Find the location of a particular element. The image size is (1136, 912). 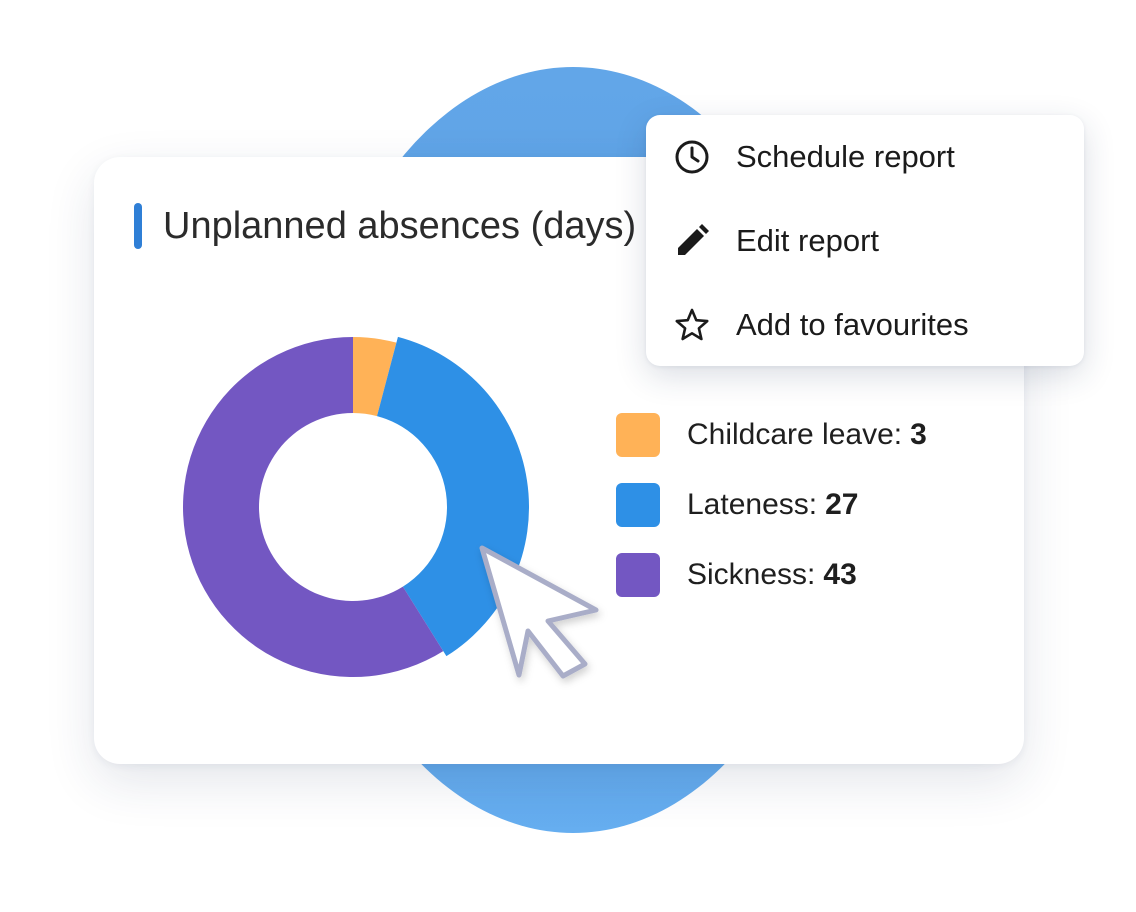

legend-item-sickness: Sickness: 43 is located at coordinates (736, 575).